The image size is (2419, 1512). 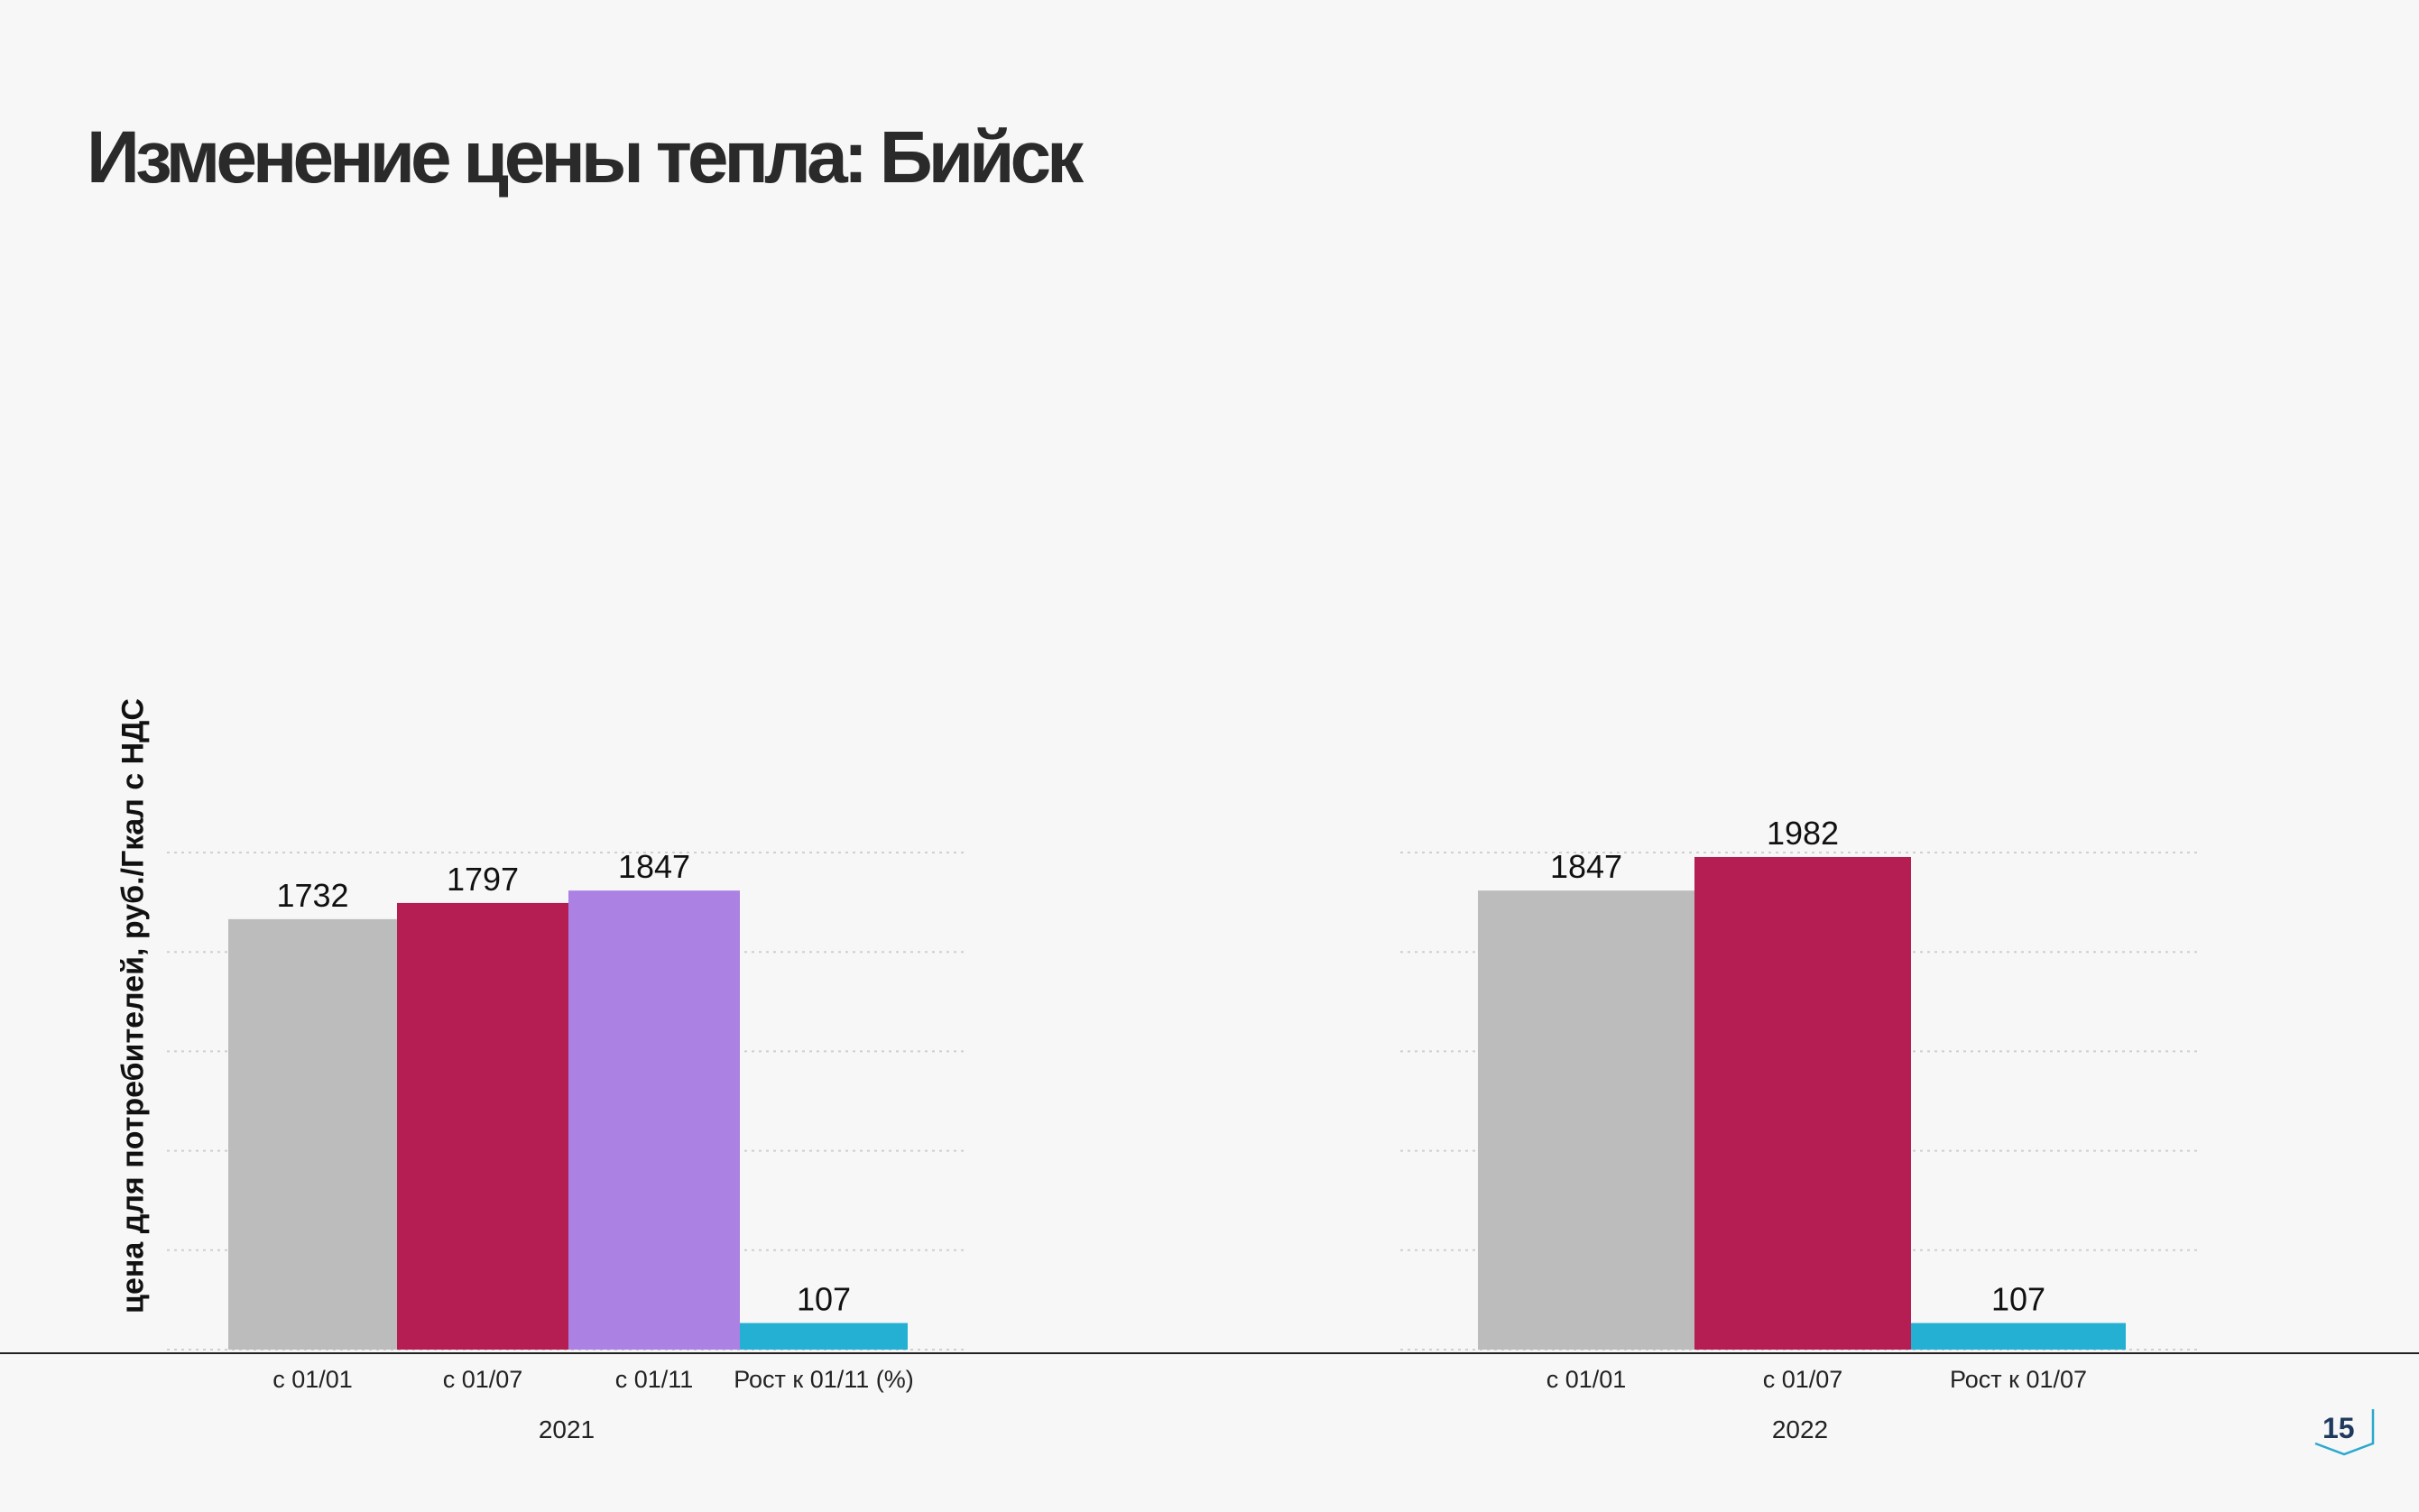 What do you see at coordinates (1803, 833) in the screenshot?
I see `data-label: 1982` at bounding box center [1803, 833].